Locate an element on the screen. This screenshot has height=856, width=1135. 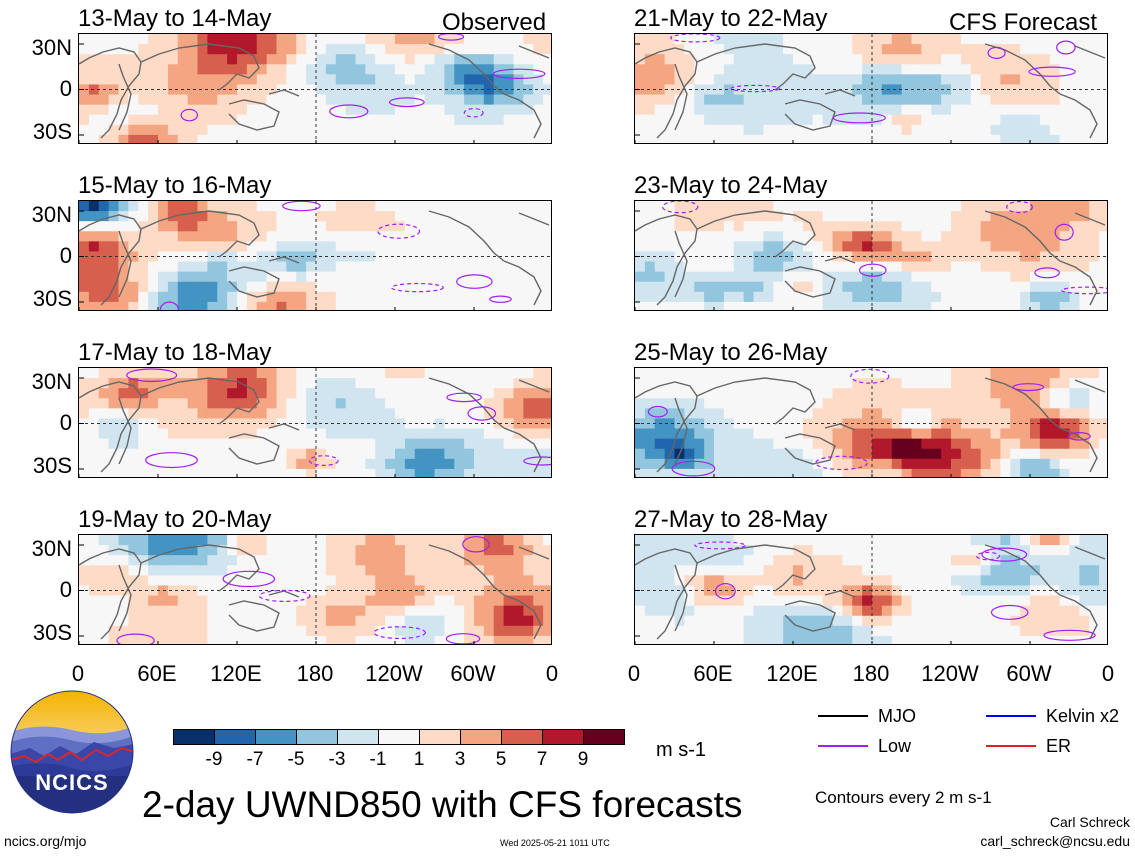
colorbar-tick-label: -1 is located at coordinates (378, 759).